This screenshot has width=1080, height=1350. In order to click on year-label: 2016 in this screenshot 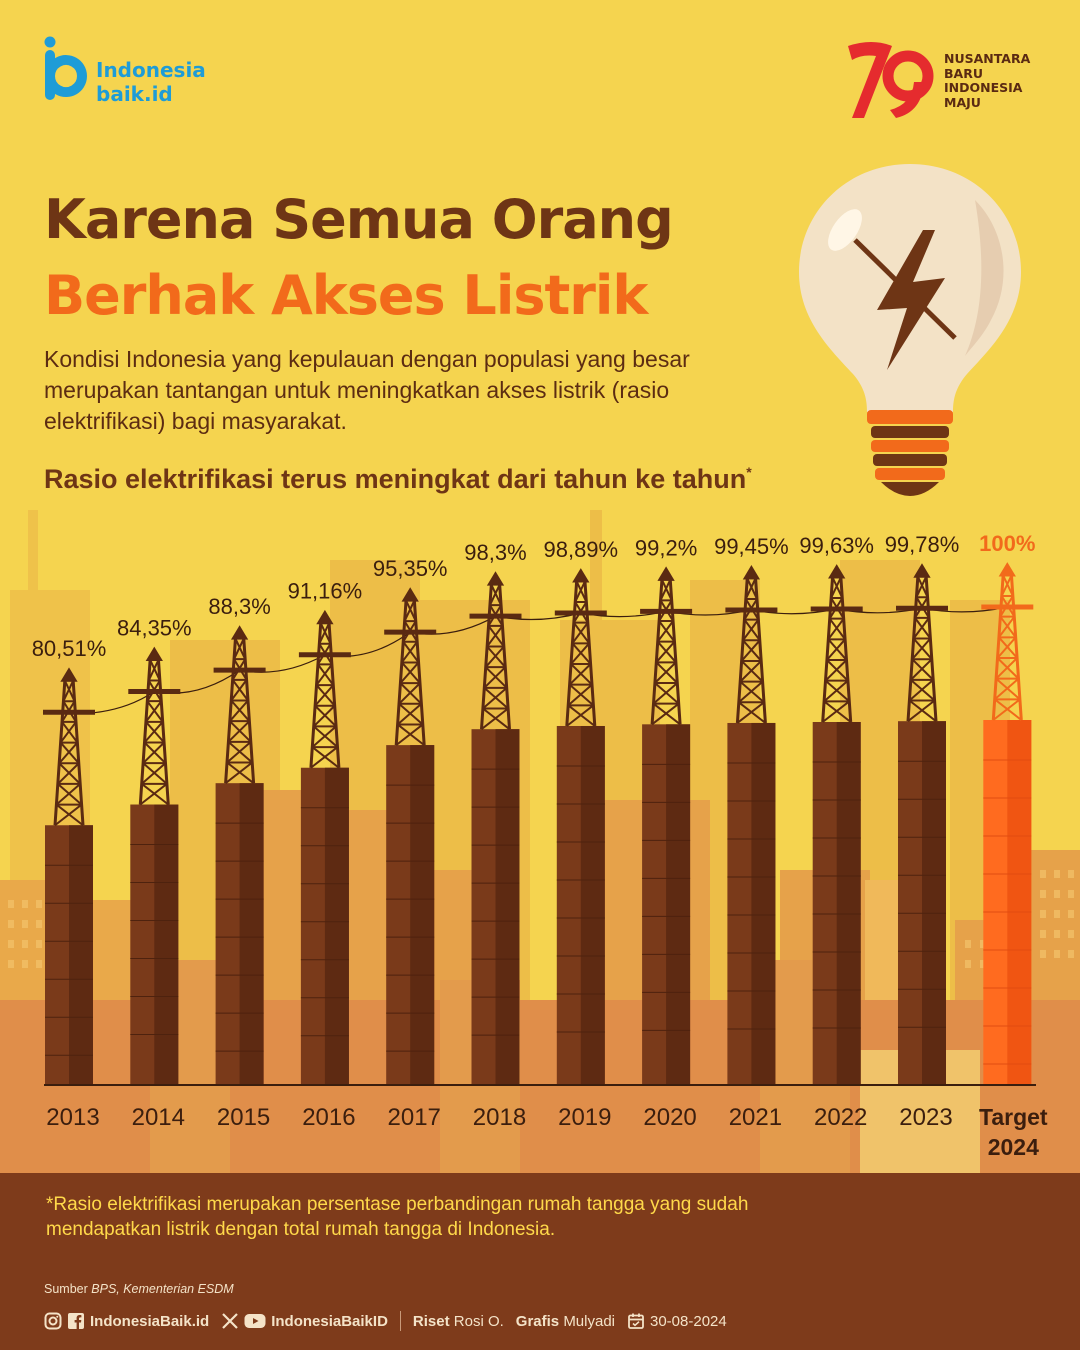, I will do `click(328, 1117)`.